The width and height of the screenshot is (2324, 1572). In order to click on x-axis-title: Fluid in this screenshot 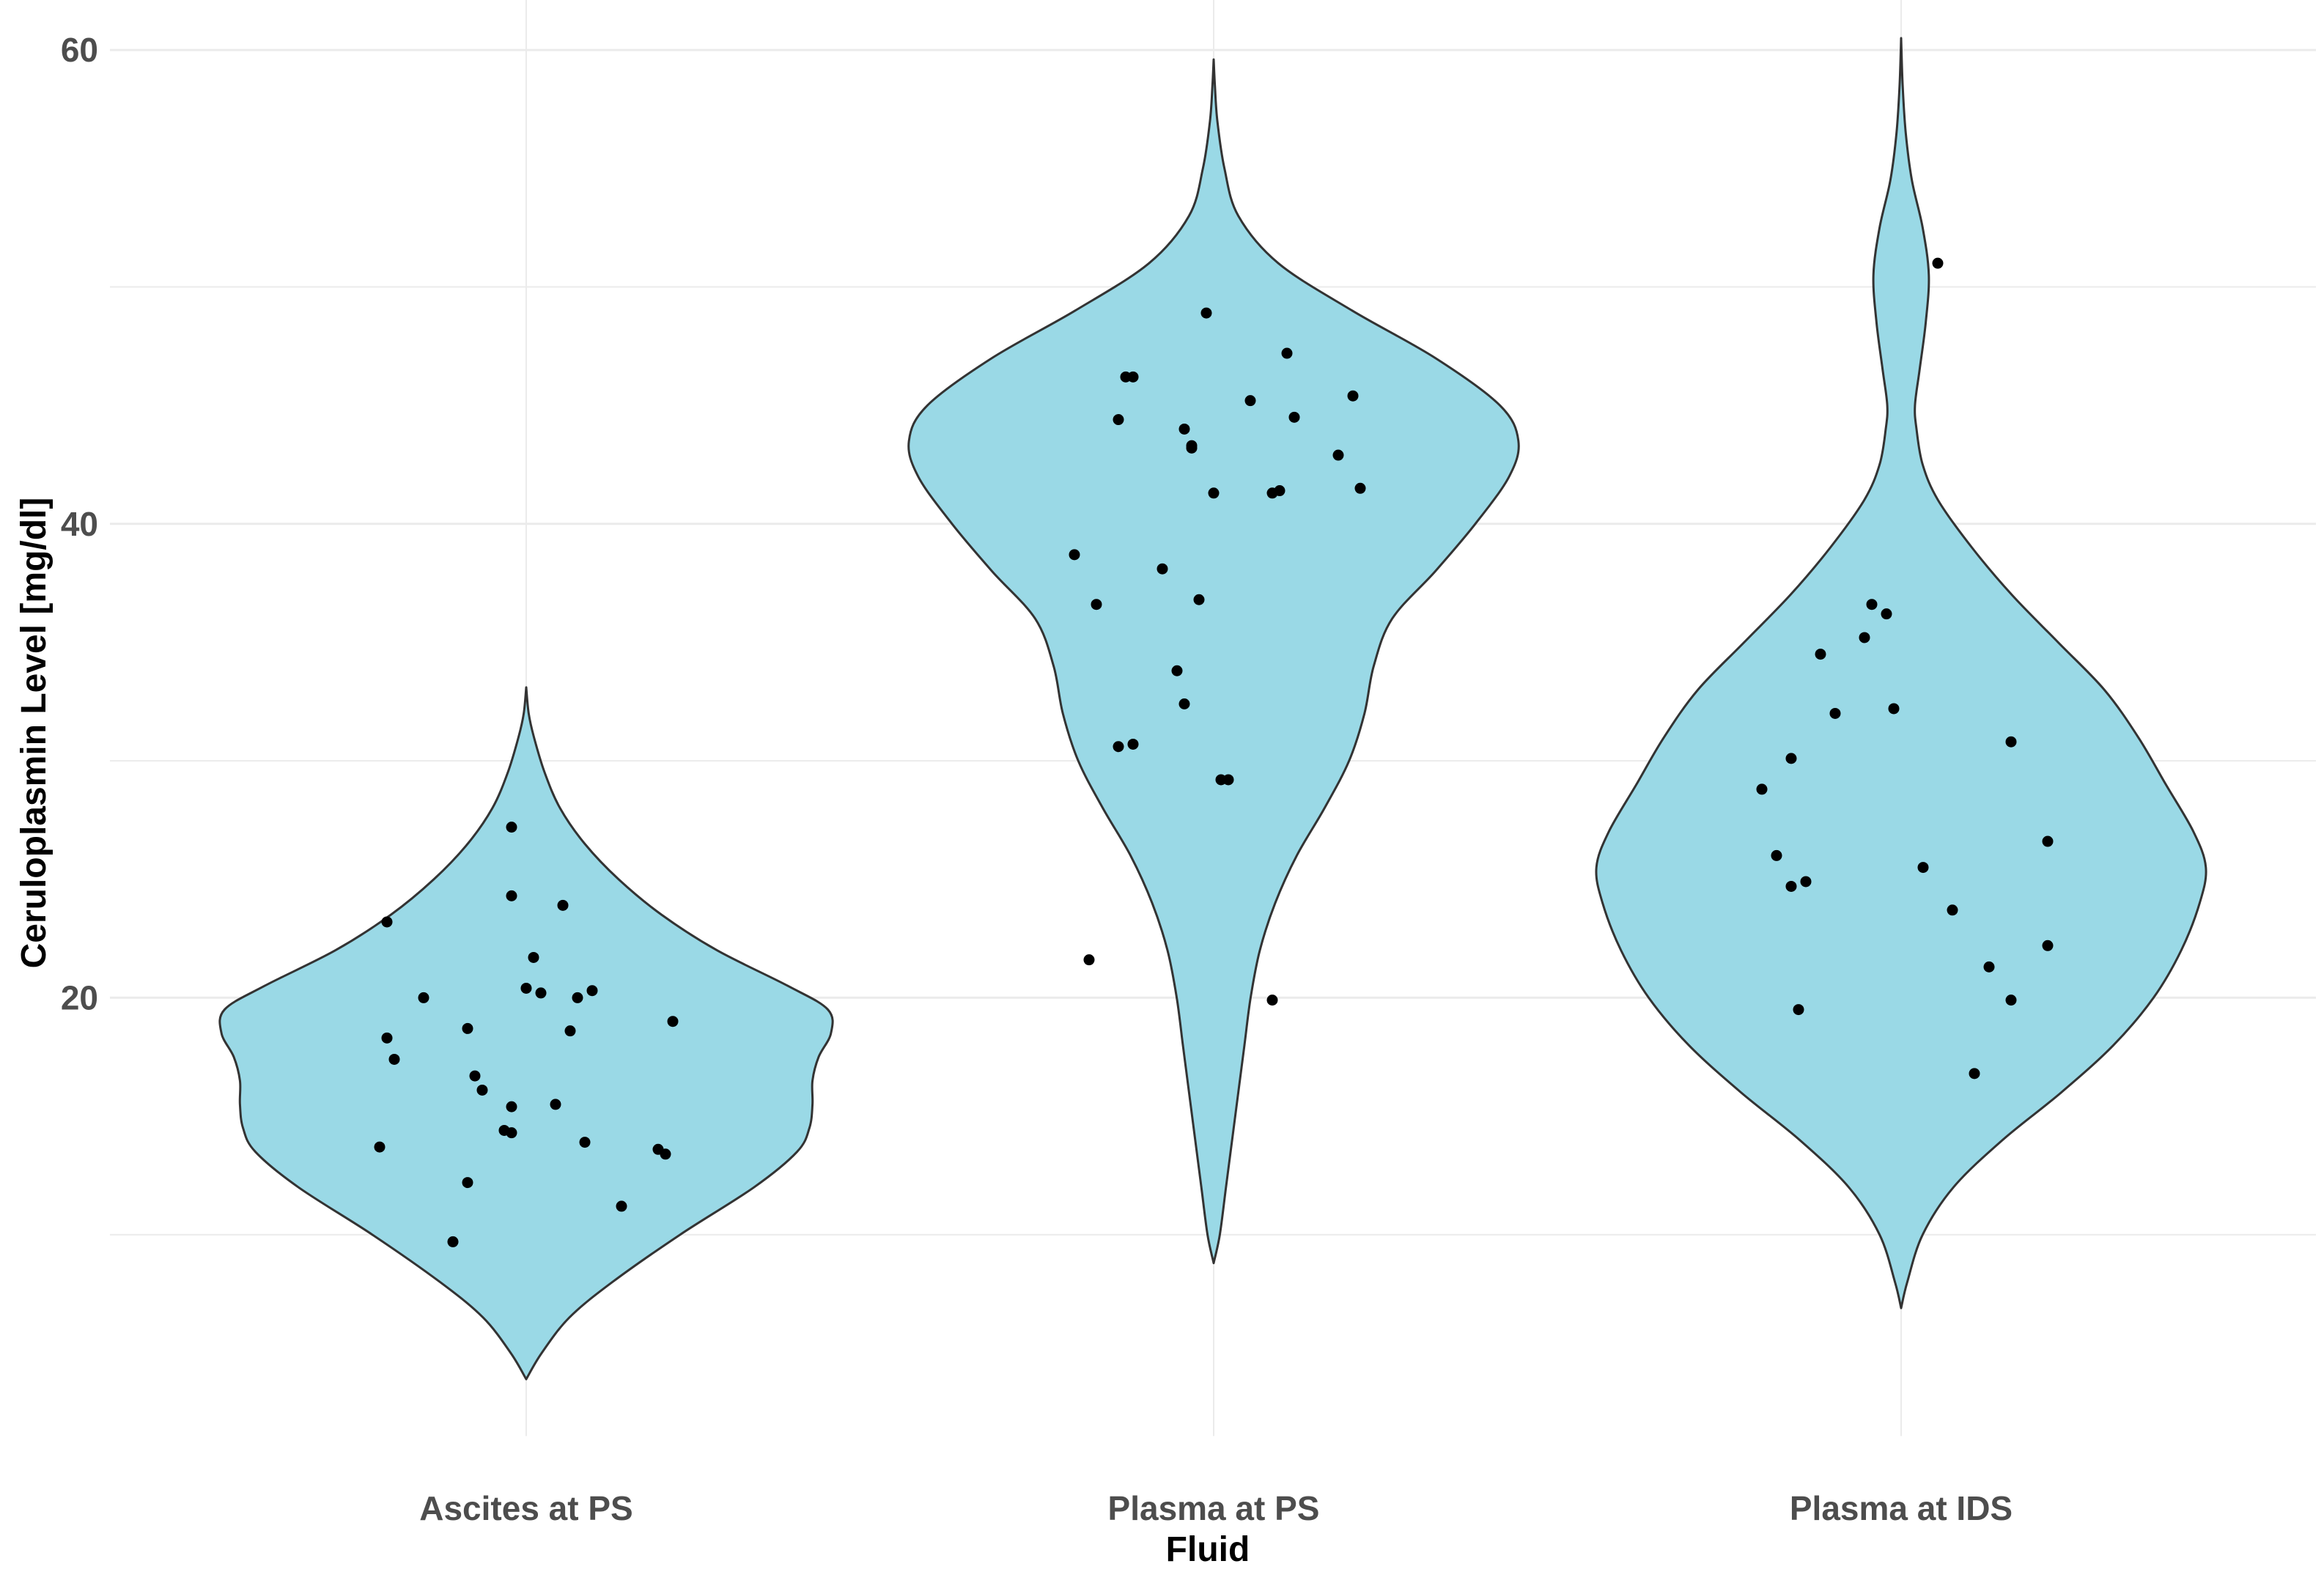, I will do `click(1208, 1549)`.